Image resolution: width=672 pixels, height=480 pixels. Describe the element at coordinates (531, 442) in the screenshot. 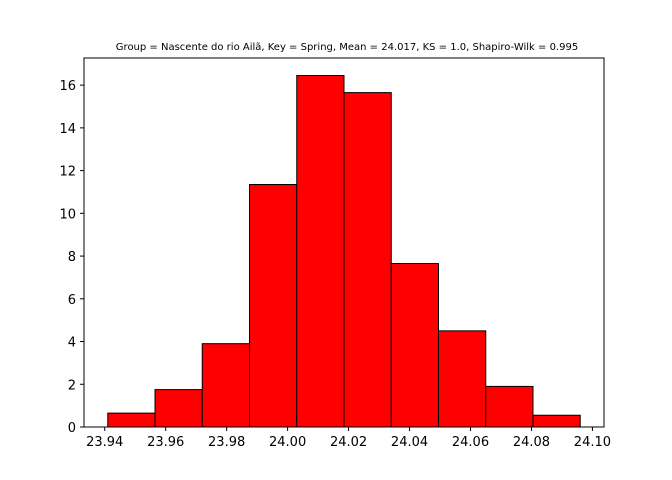

I see `x-tick-label-7: 24.08` at that location.